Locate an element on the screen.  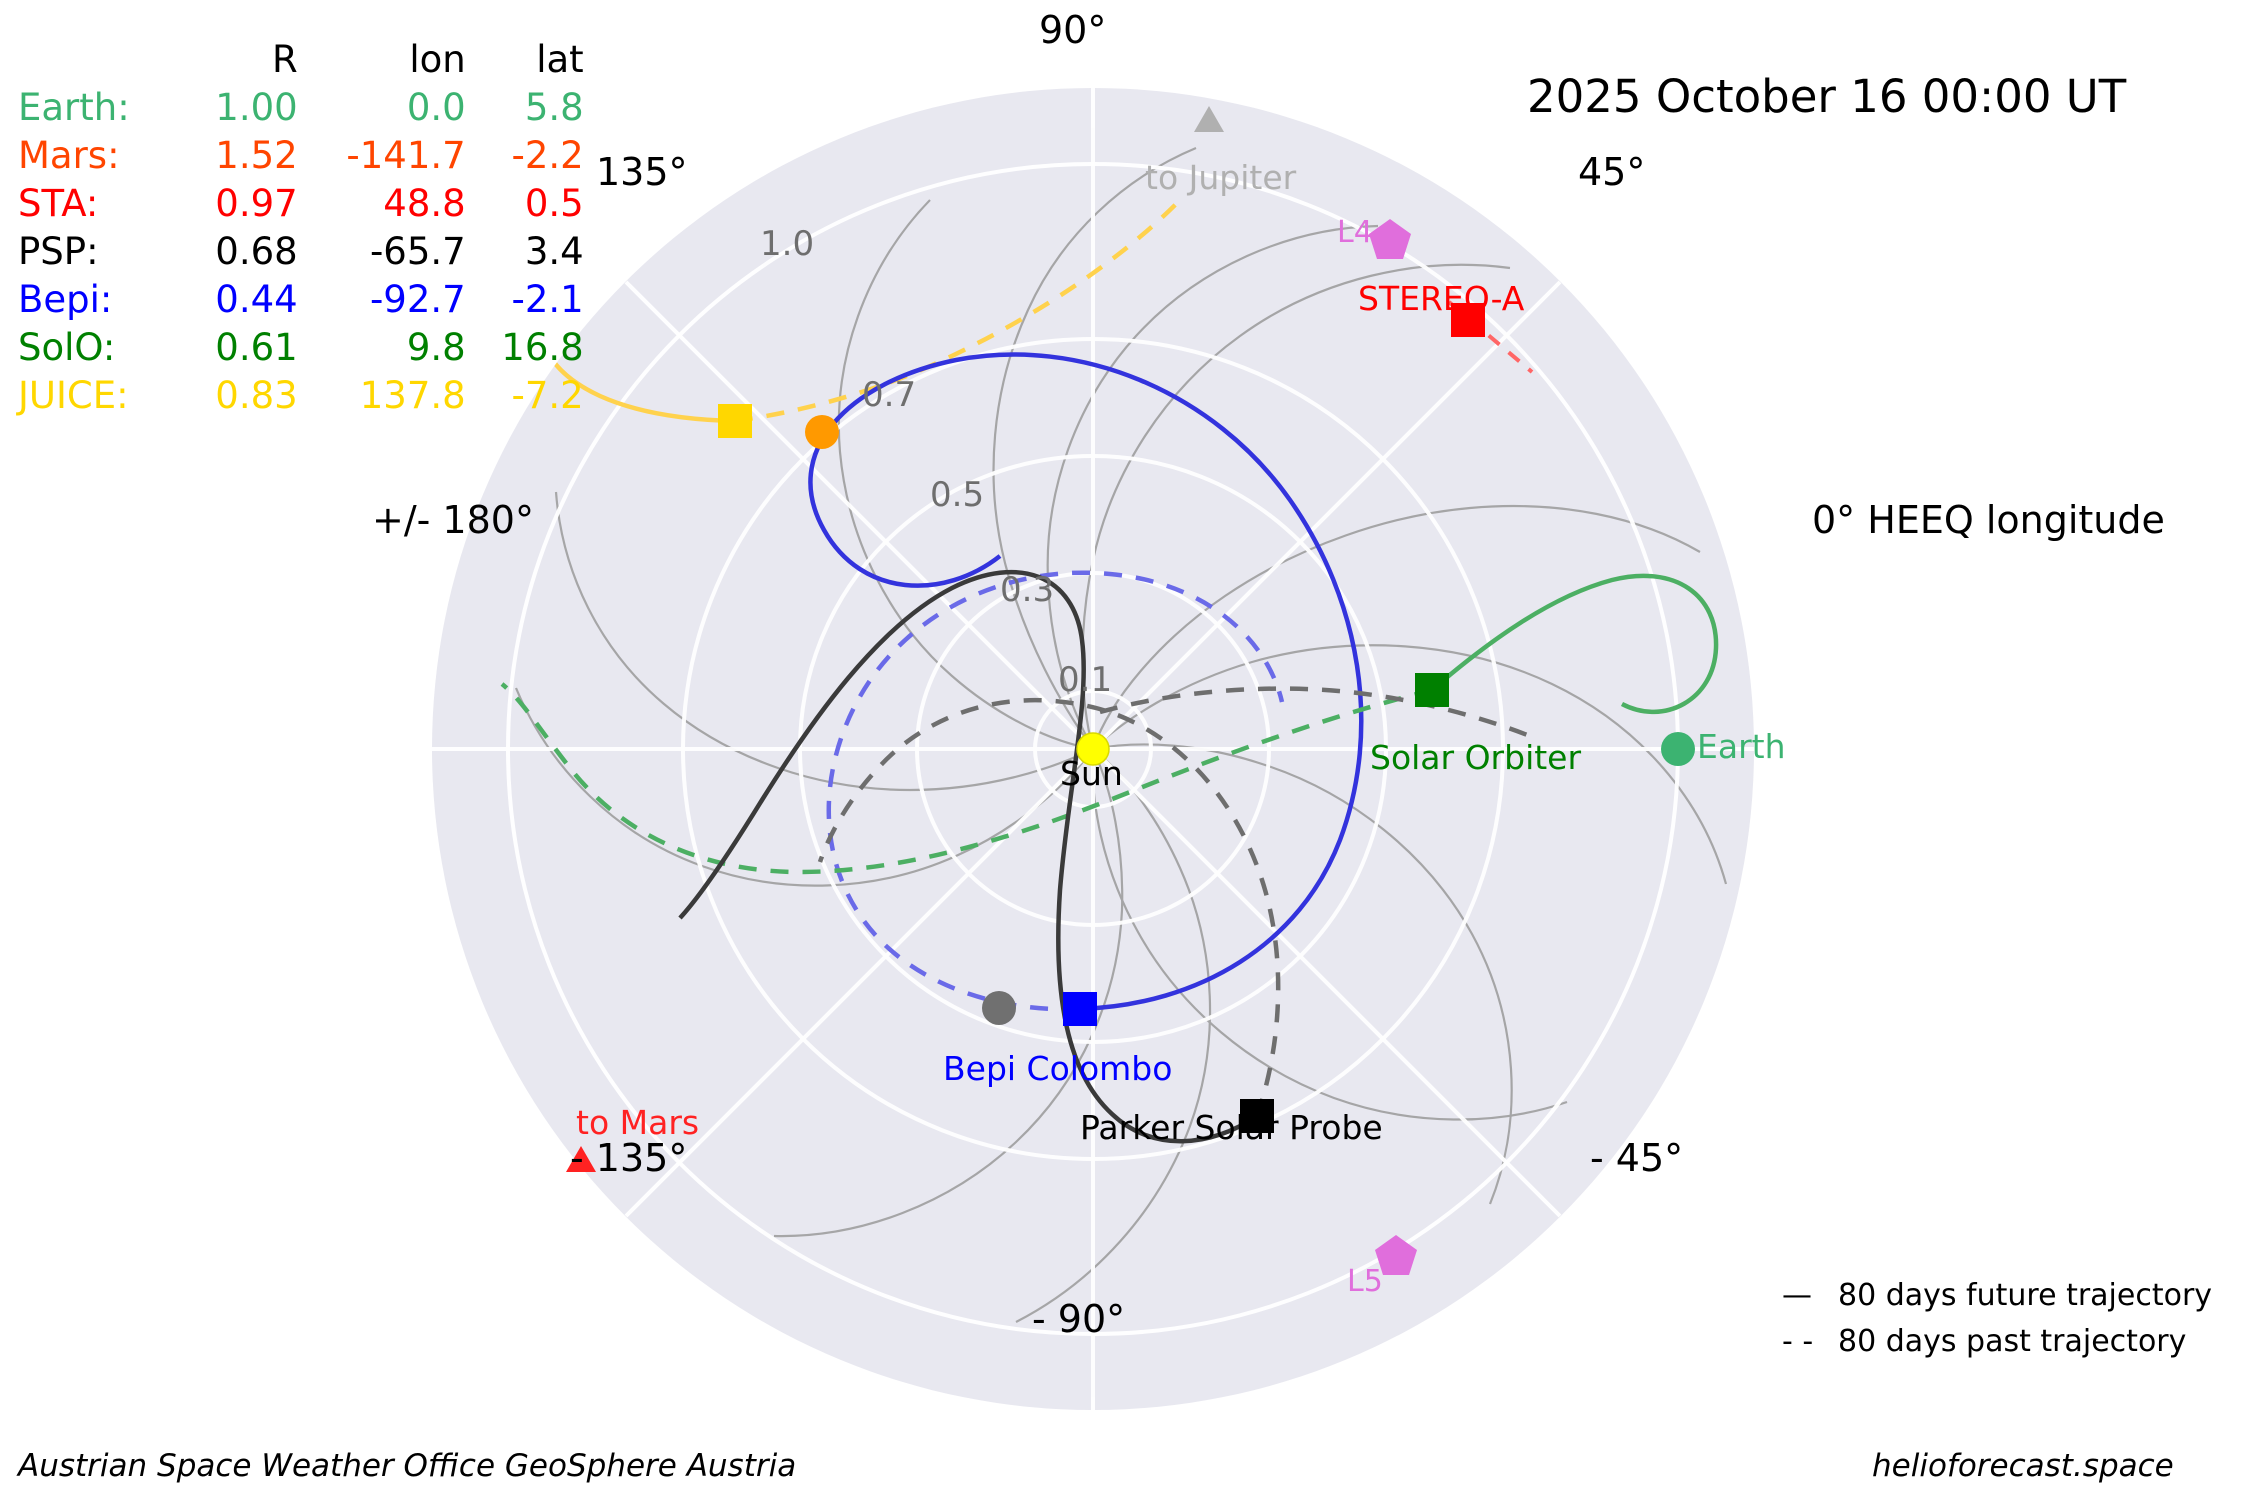
sun-marker is located at coordinates (1093, 749).